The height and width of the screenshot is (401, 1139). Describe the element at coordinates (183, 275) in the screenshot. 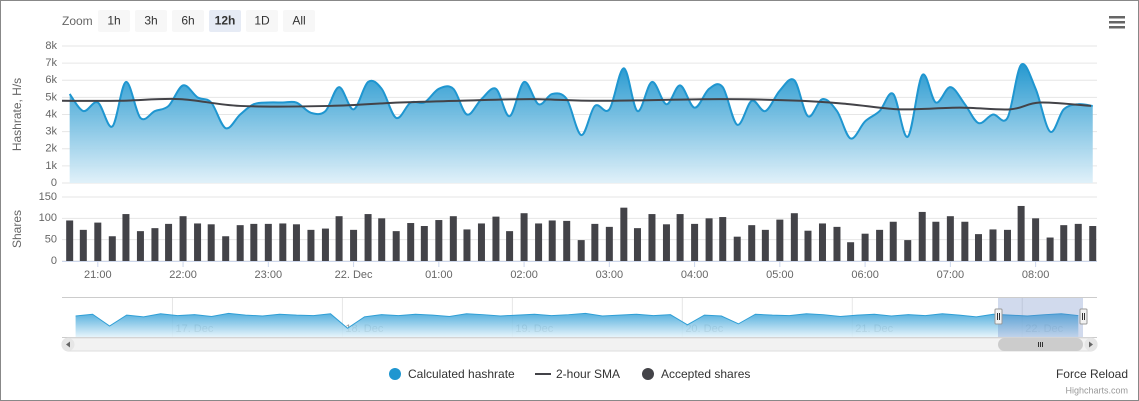

I see `x-tick-label: 22:00` at that location.